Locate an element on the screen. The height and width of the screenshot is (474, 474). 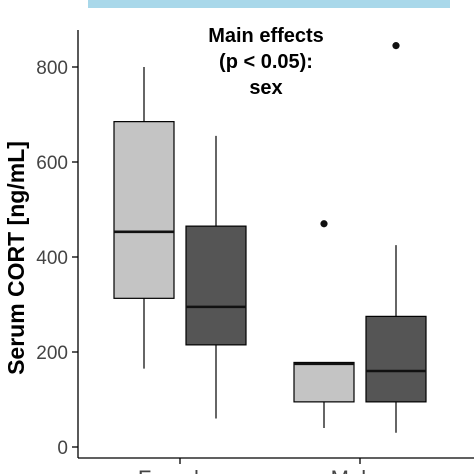
significance-annotation: Main effects (p < 0.05): sex is located at coordinates (266, 62).